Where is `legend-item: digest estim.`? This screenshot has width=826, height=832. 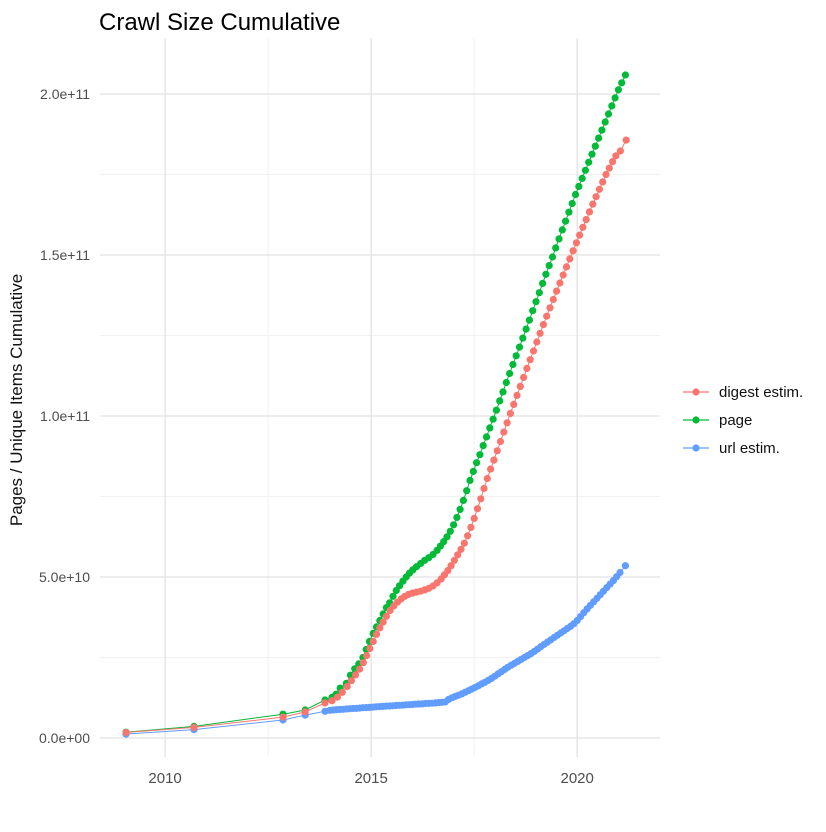 legend-item: digest estim. is located at coordinates (743, 392).